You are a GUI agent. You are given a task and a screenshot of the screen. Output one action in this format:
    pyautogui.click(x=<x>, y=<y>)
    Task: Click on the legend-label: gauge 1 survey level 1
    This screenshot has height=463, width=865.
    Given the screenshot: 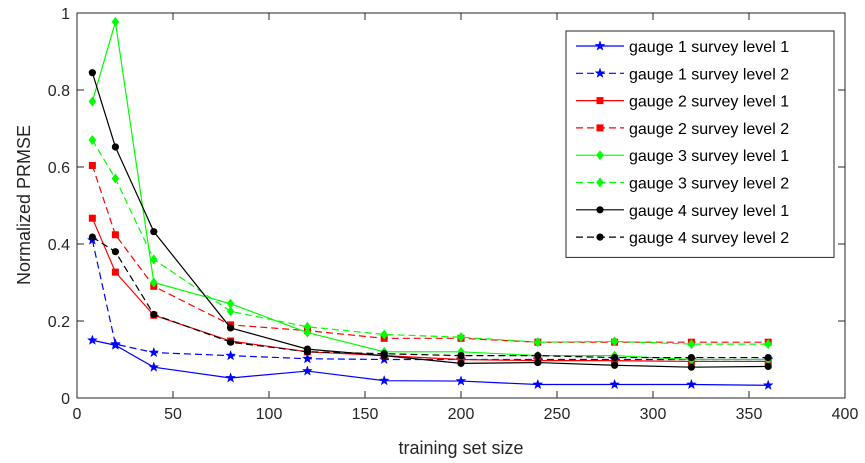 What is the action you would take?
    pyautogui.click(x=709, y=47)
    